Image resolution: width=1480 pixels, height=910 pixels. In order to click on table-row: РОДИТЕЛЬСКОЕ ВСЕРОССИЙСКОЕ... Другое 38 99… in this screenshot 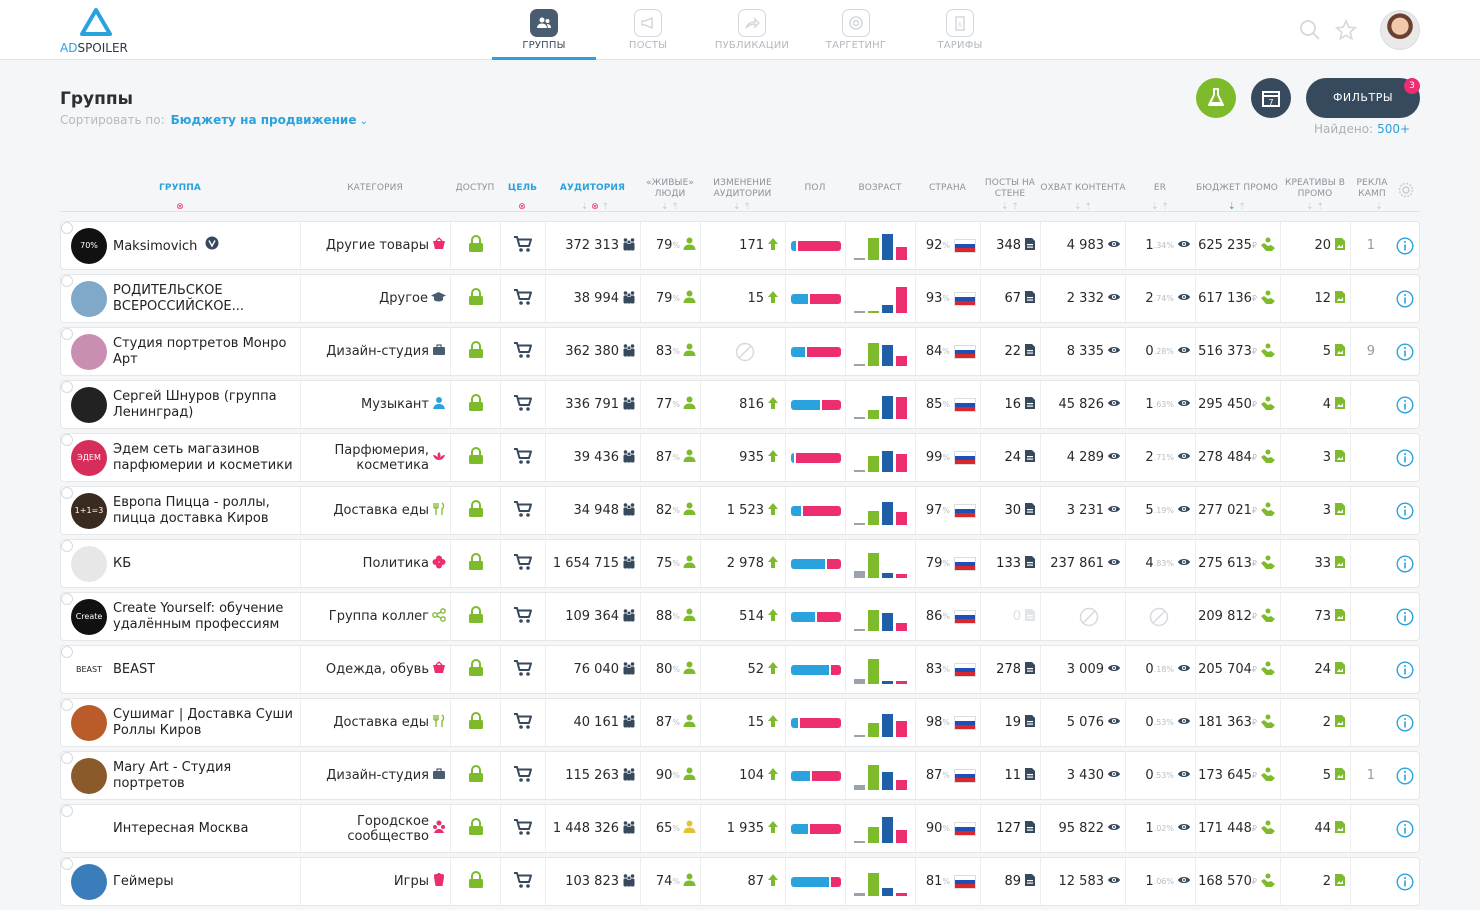, I will do `click(740, 298)`.